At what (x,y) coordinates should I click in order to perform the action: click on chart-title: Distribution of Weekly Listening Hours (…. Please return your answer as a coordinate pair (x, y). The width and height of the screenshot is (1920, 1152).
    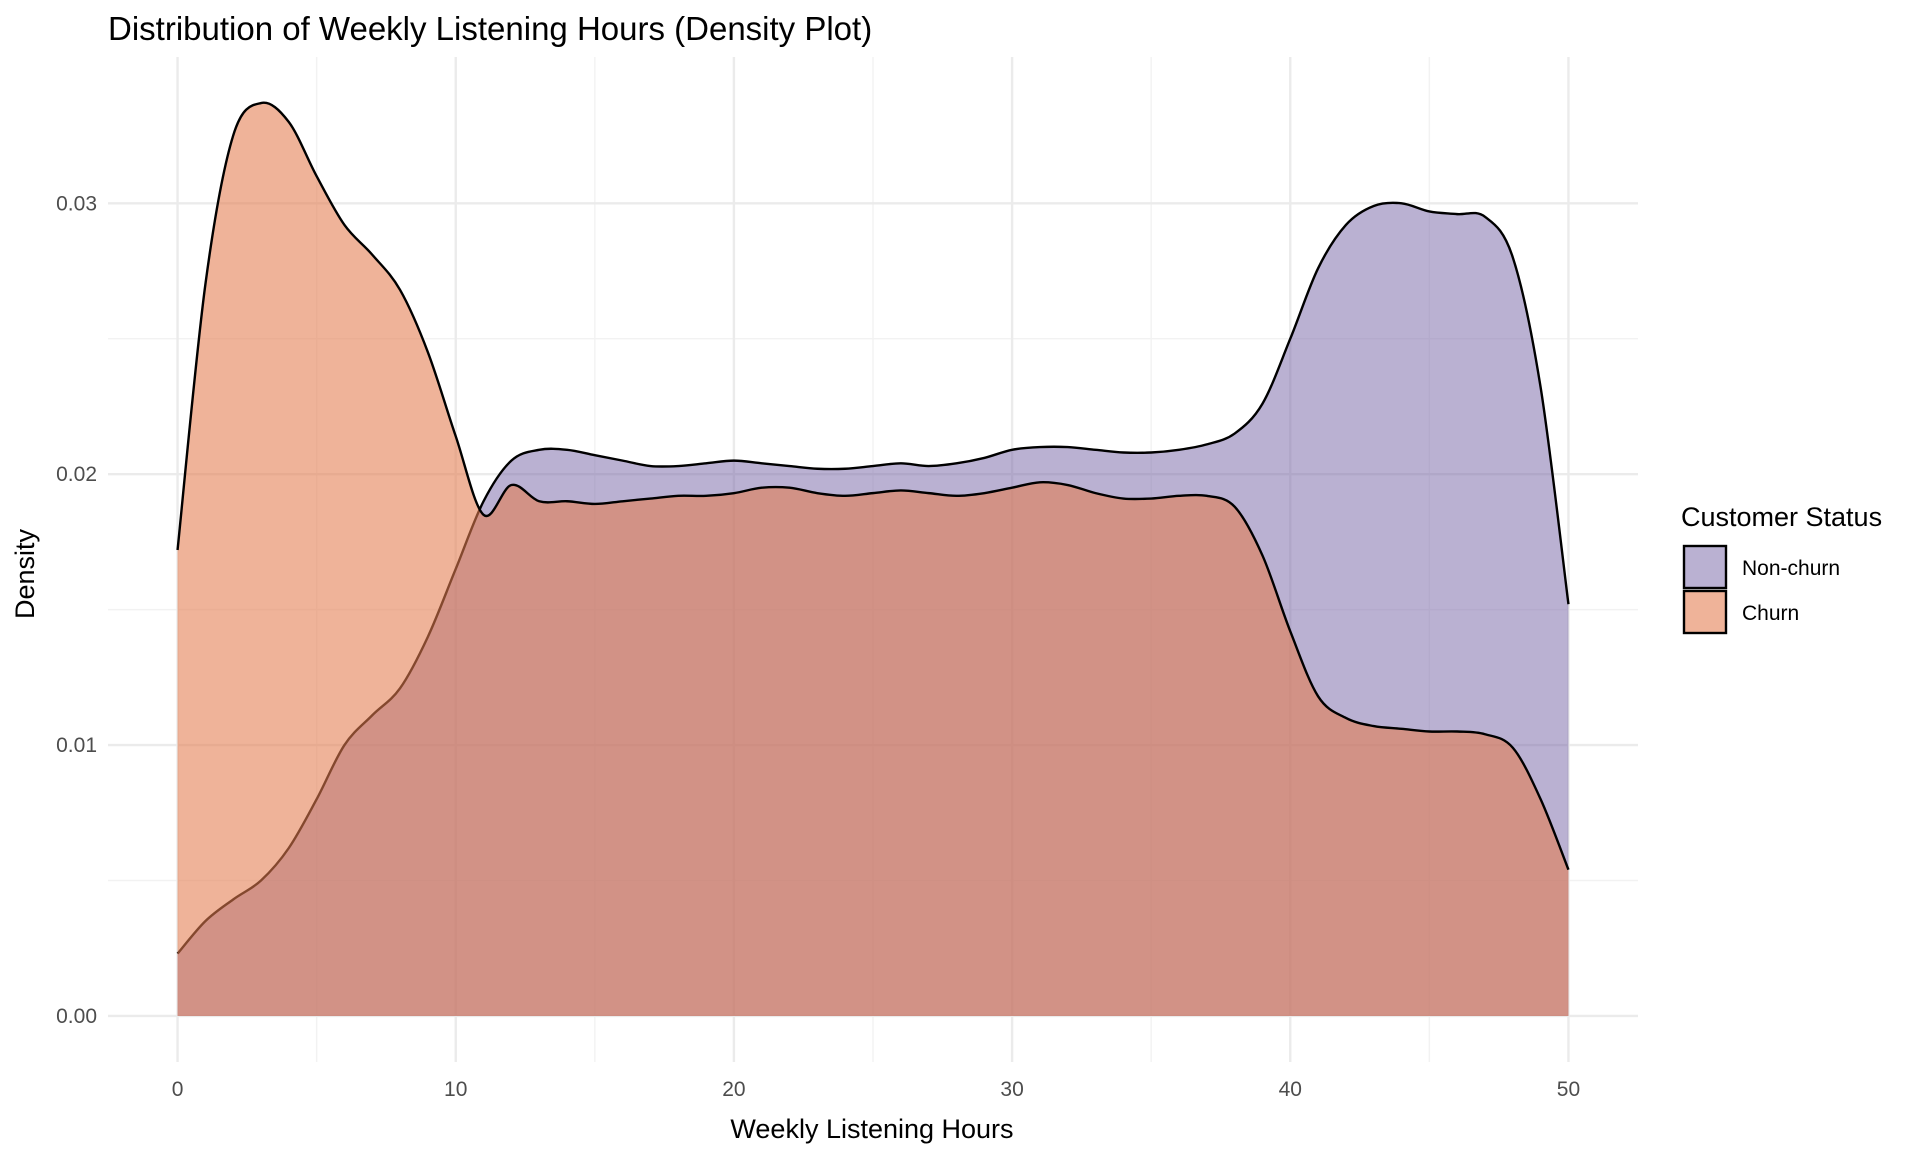
    Looking at the image, I should click on (490, 28).